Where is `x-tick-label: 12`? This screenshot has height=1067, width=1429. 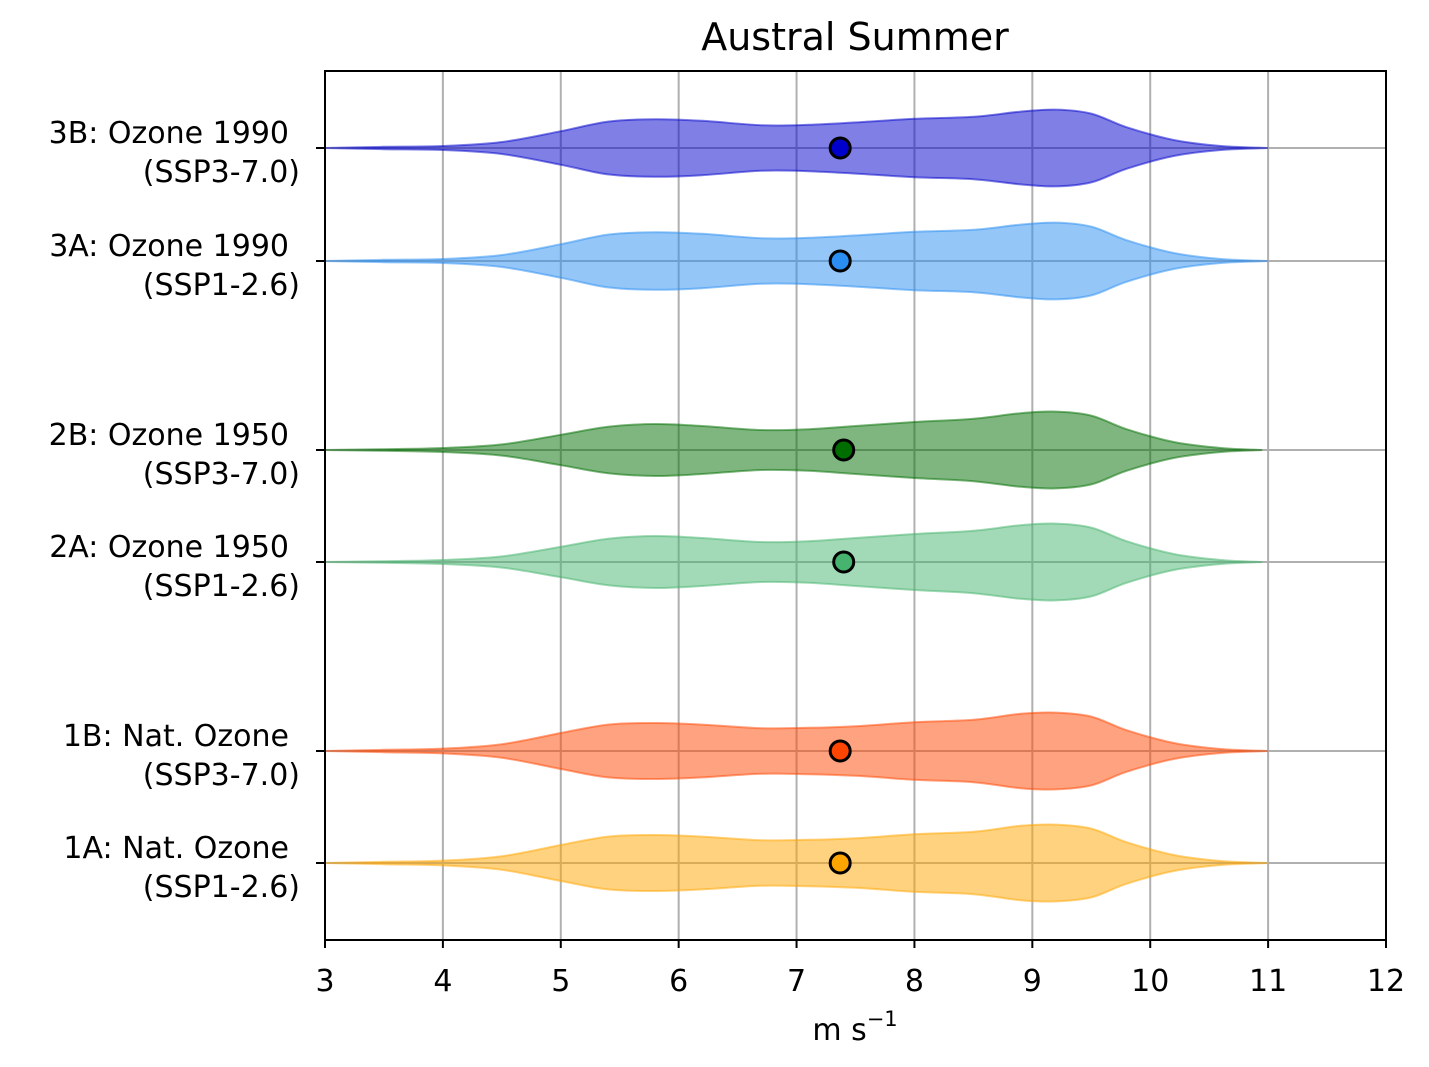 x-tick-label: 12 is located at coordinates (1386, 981).